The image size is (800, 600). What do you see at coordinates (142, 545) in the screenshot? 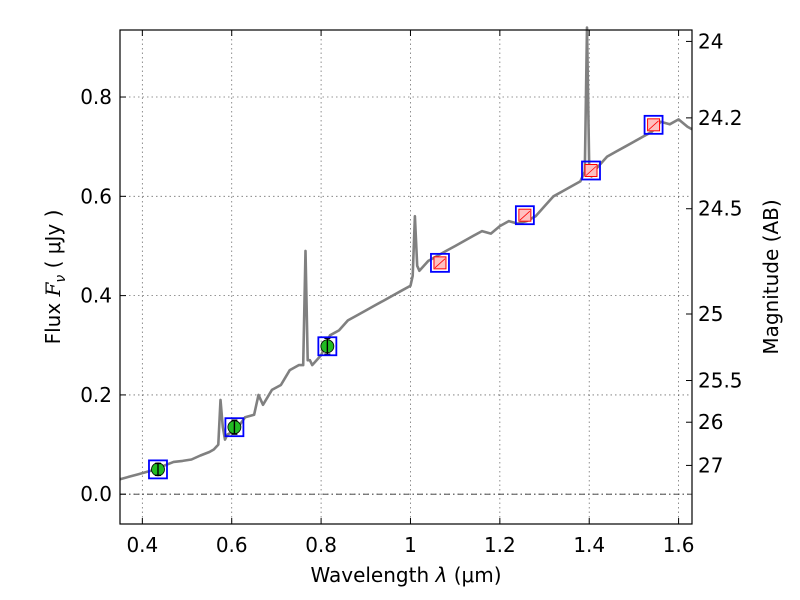
I see `x-tick-label: 0.4` at bounding box center [142, 545].